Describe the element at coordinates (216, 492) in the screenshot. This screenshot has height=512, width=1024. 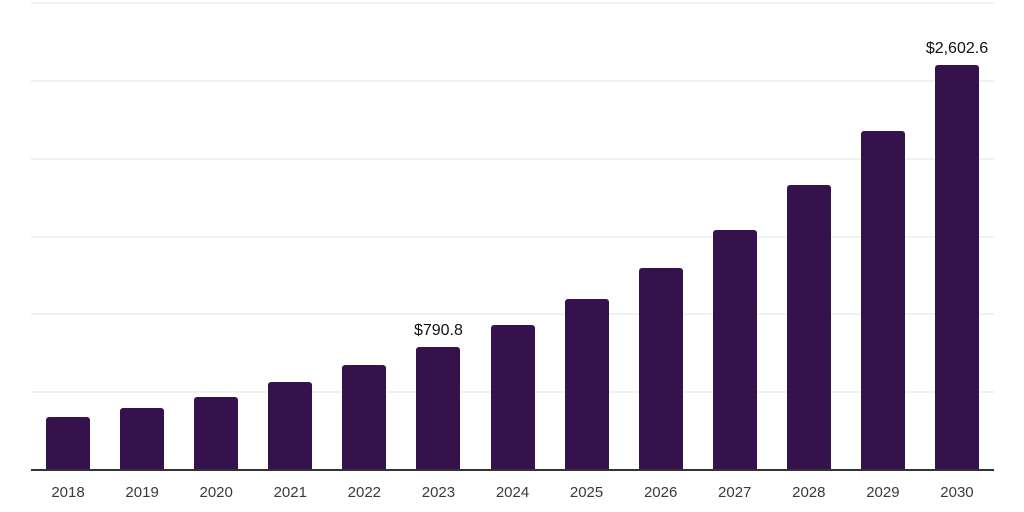
I see `x-tick-label: 2020` at that location.